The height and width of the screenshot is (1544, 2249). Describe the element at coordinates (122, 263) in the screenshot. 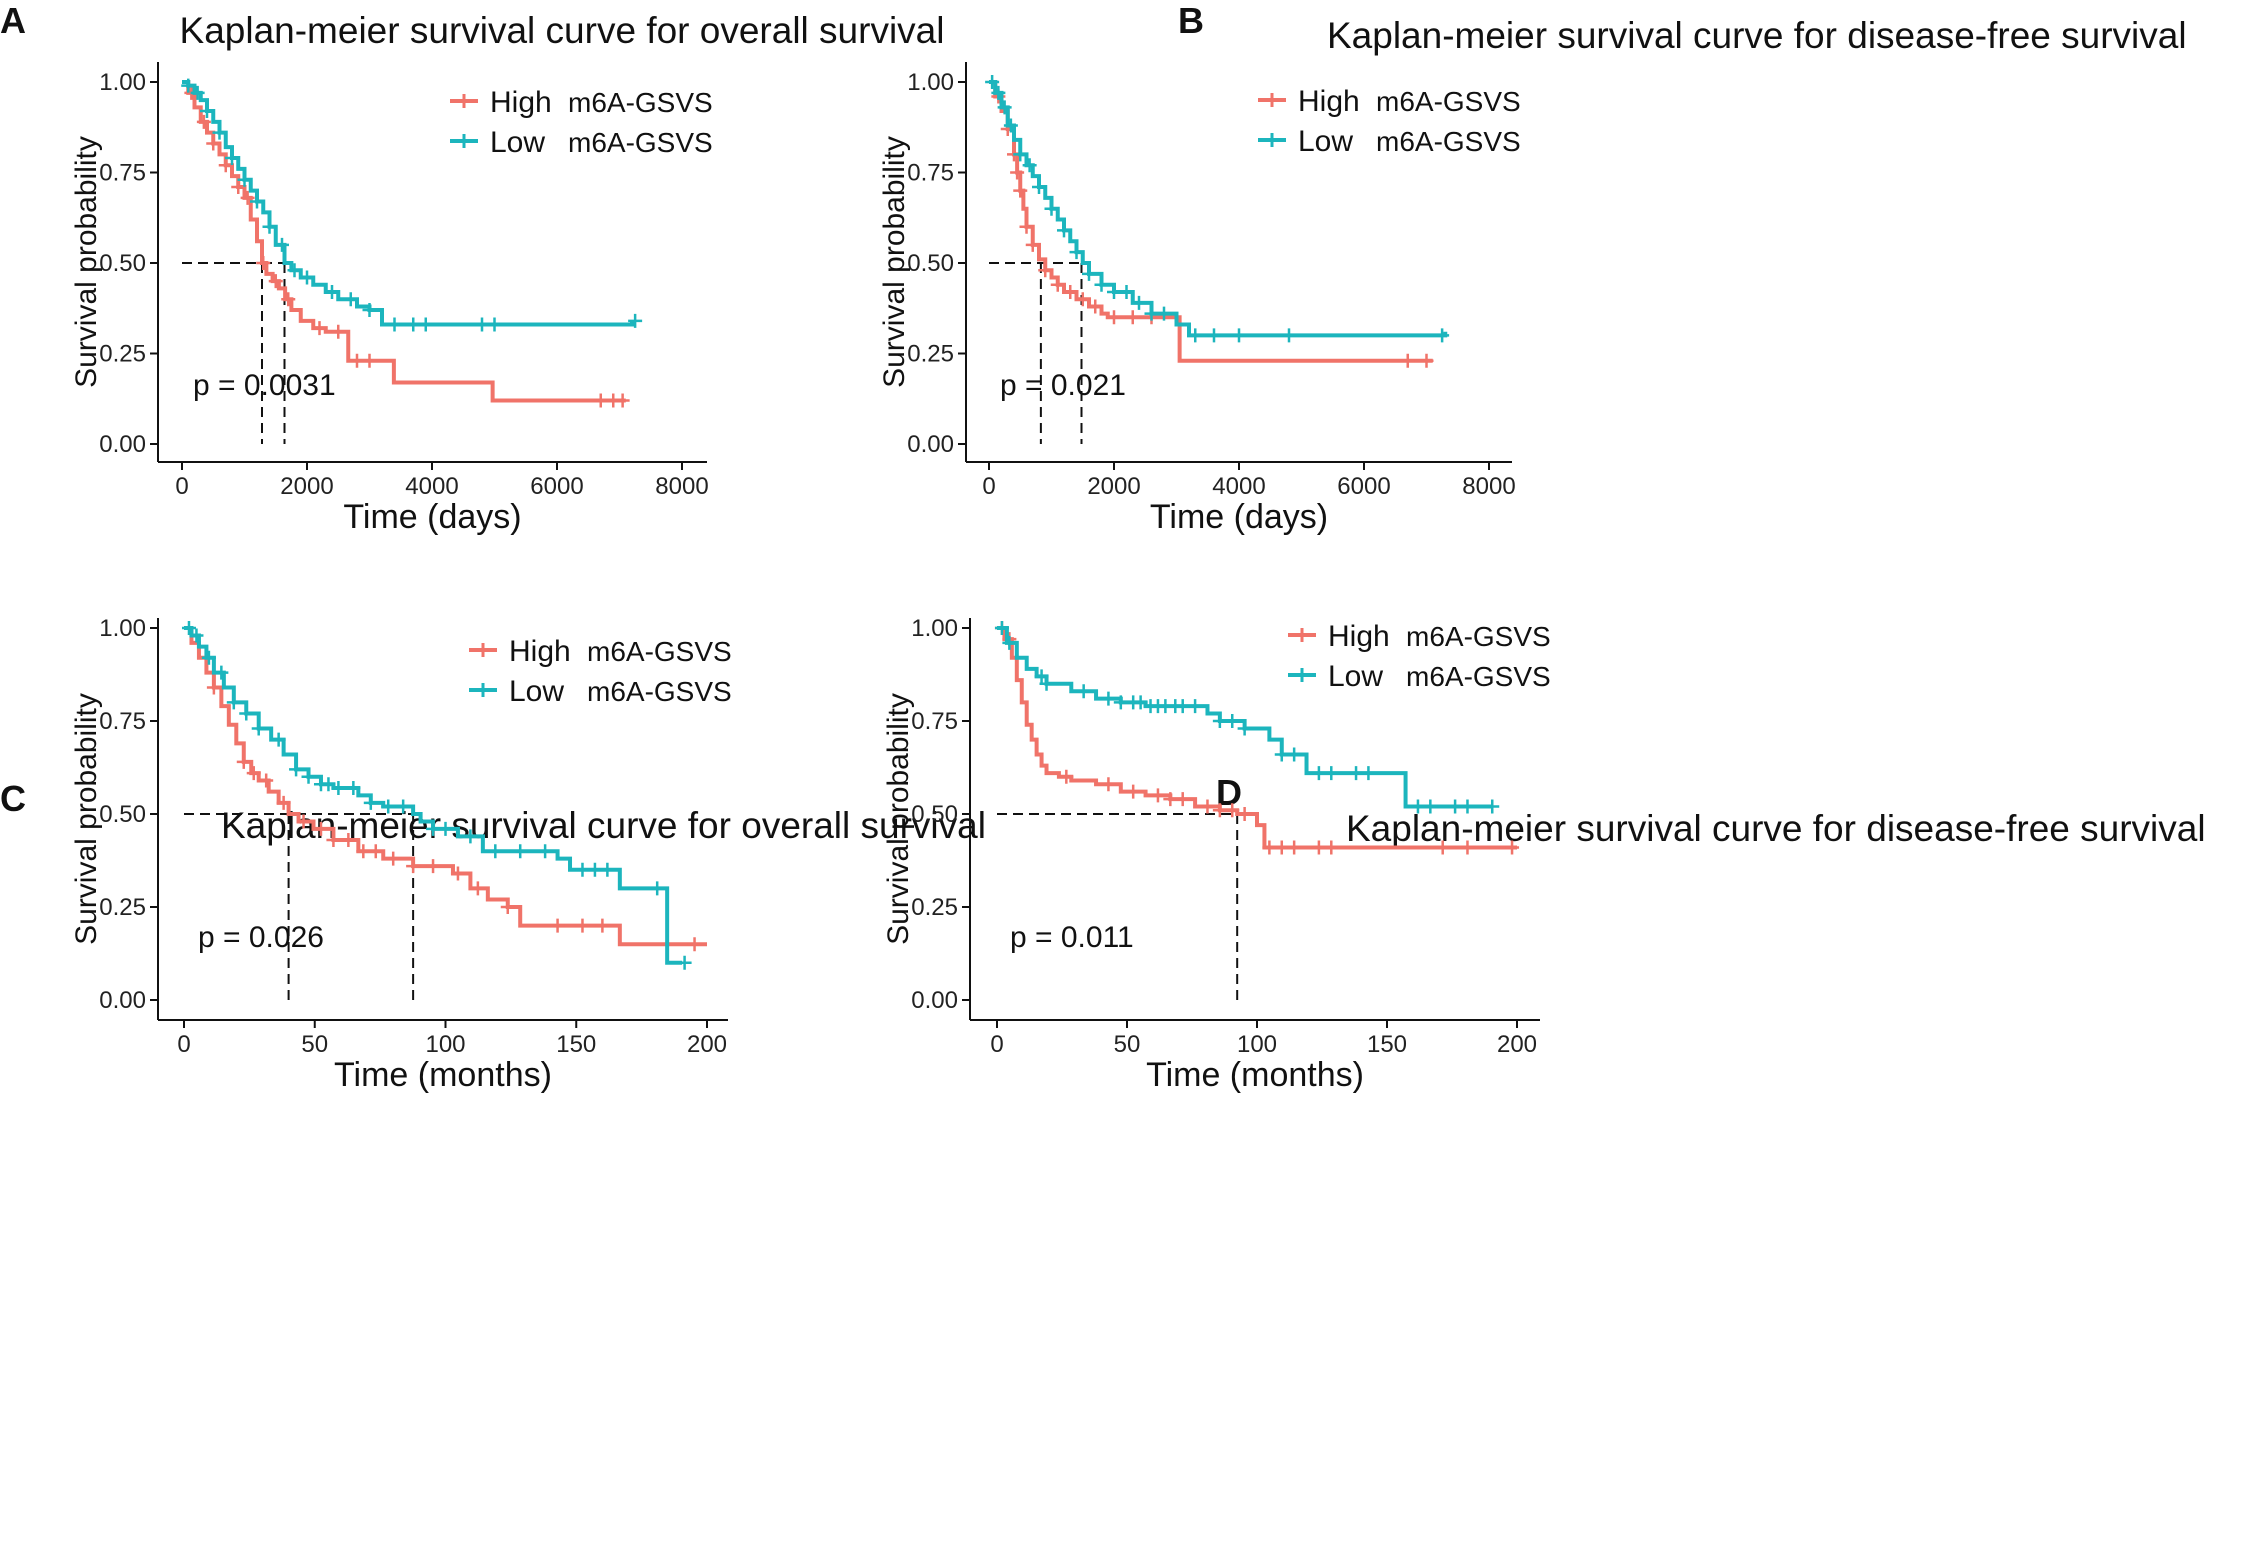

I see `y-tick-label: 0.50` at that location.